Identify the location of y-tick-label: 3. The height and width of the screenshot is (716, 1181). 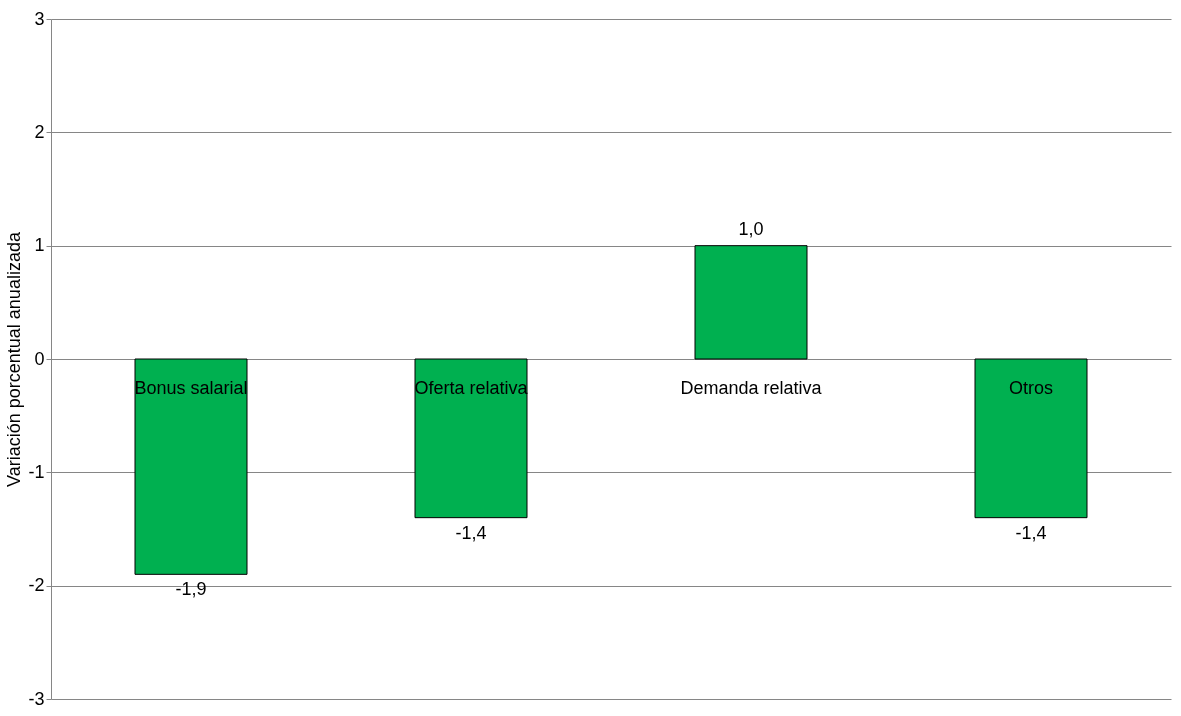
(39, 18).